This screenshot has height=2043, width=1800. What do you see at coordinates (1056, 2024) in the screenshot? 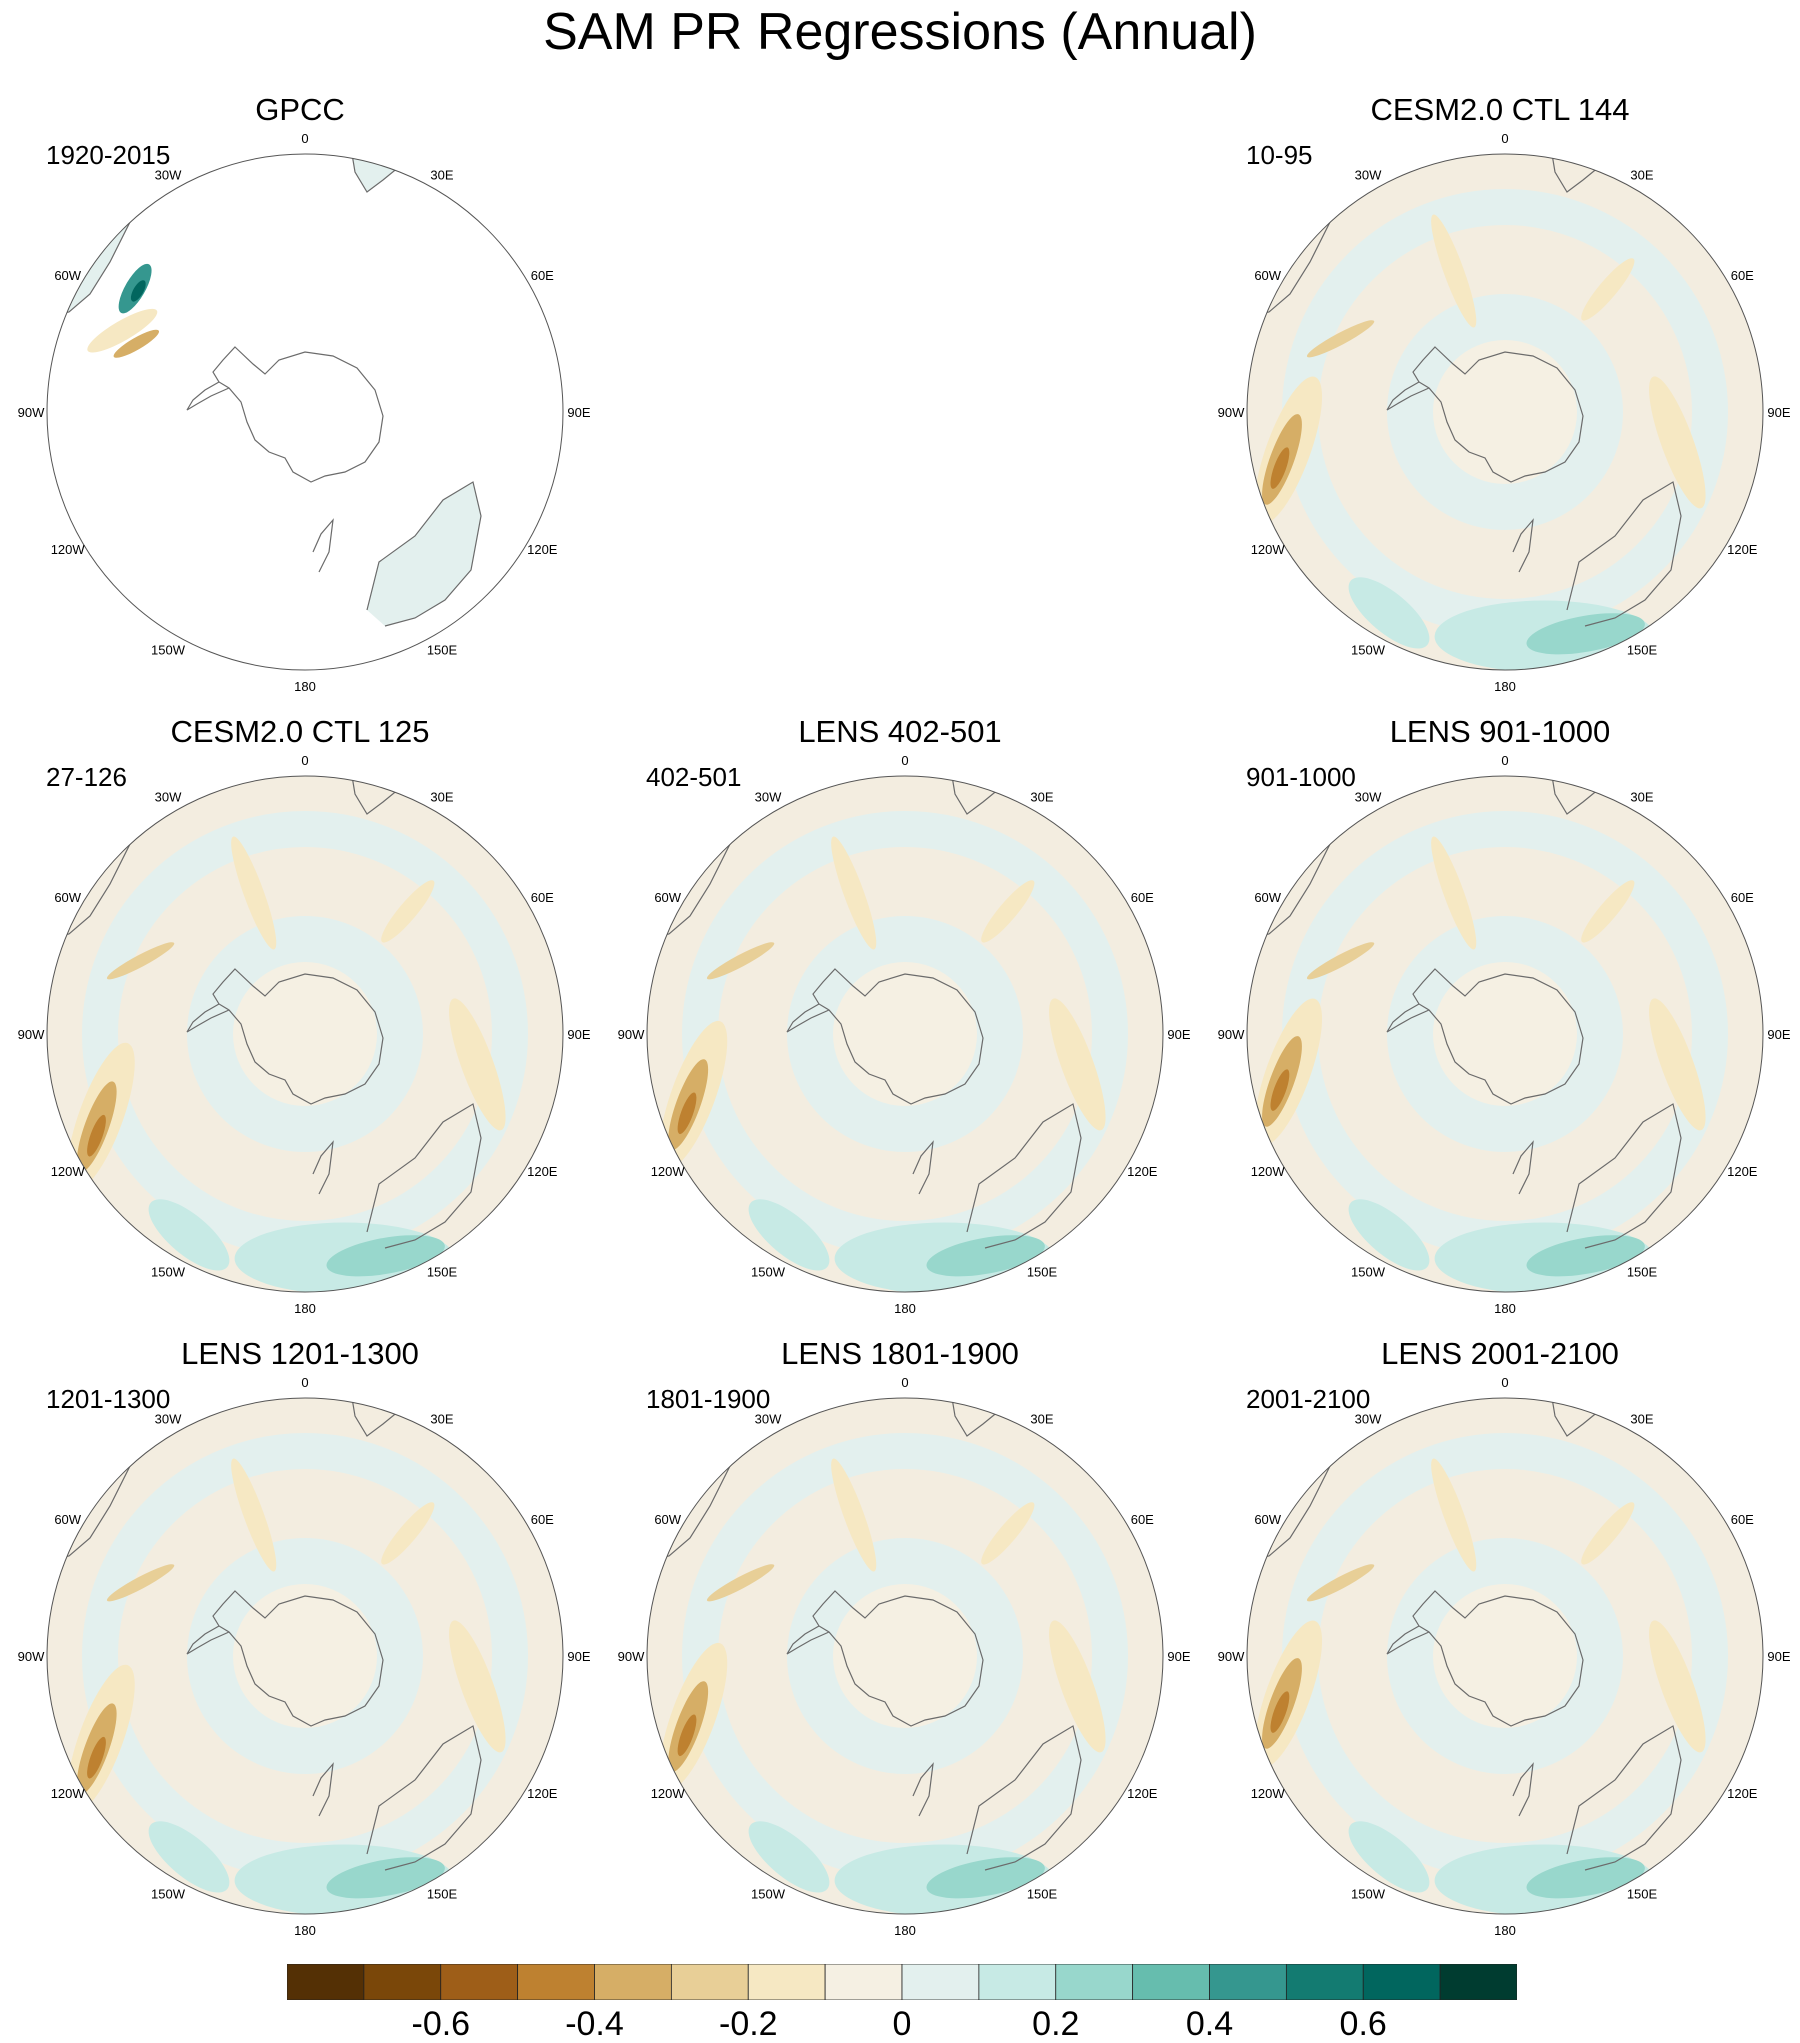
I see `colorbar-tick-label: 0.2` at bounding box center [1056, 2024].